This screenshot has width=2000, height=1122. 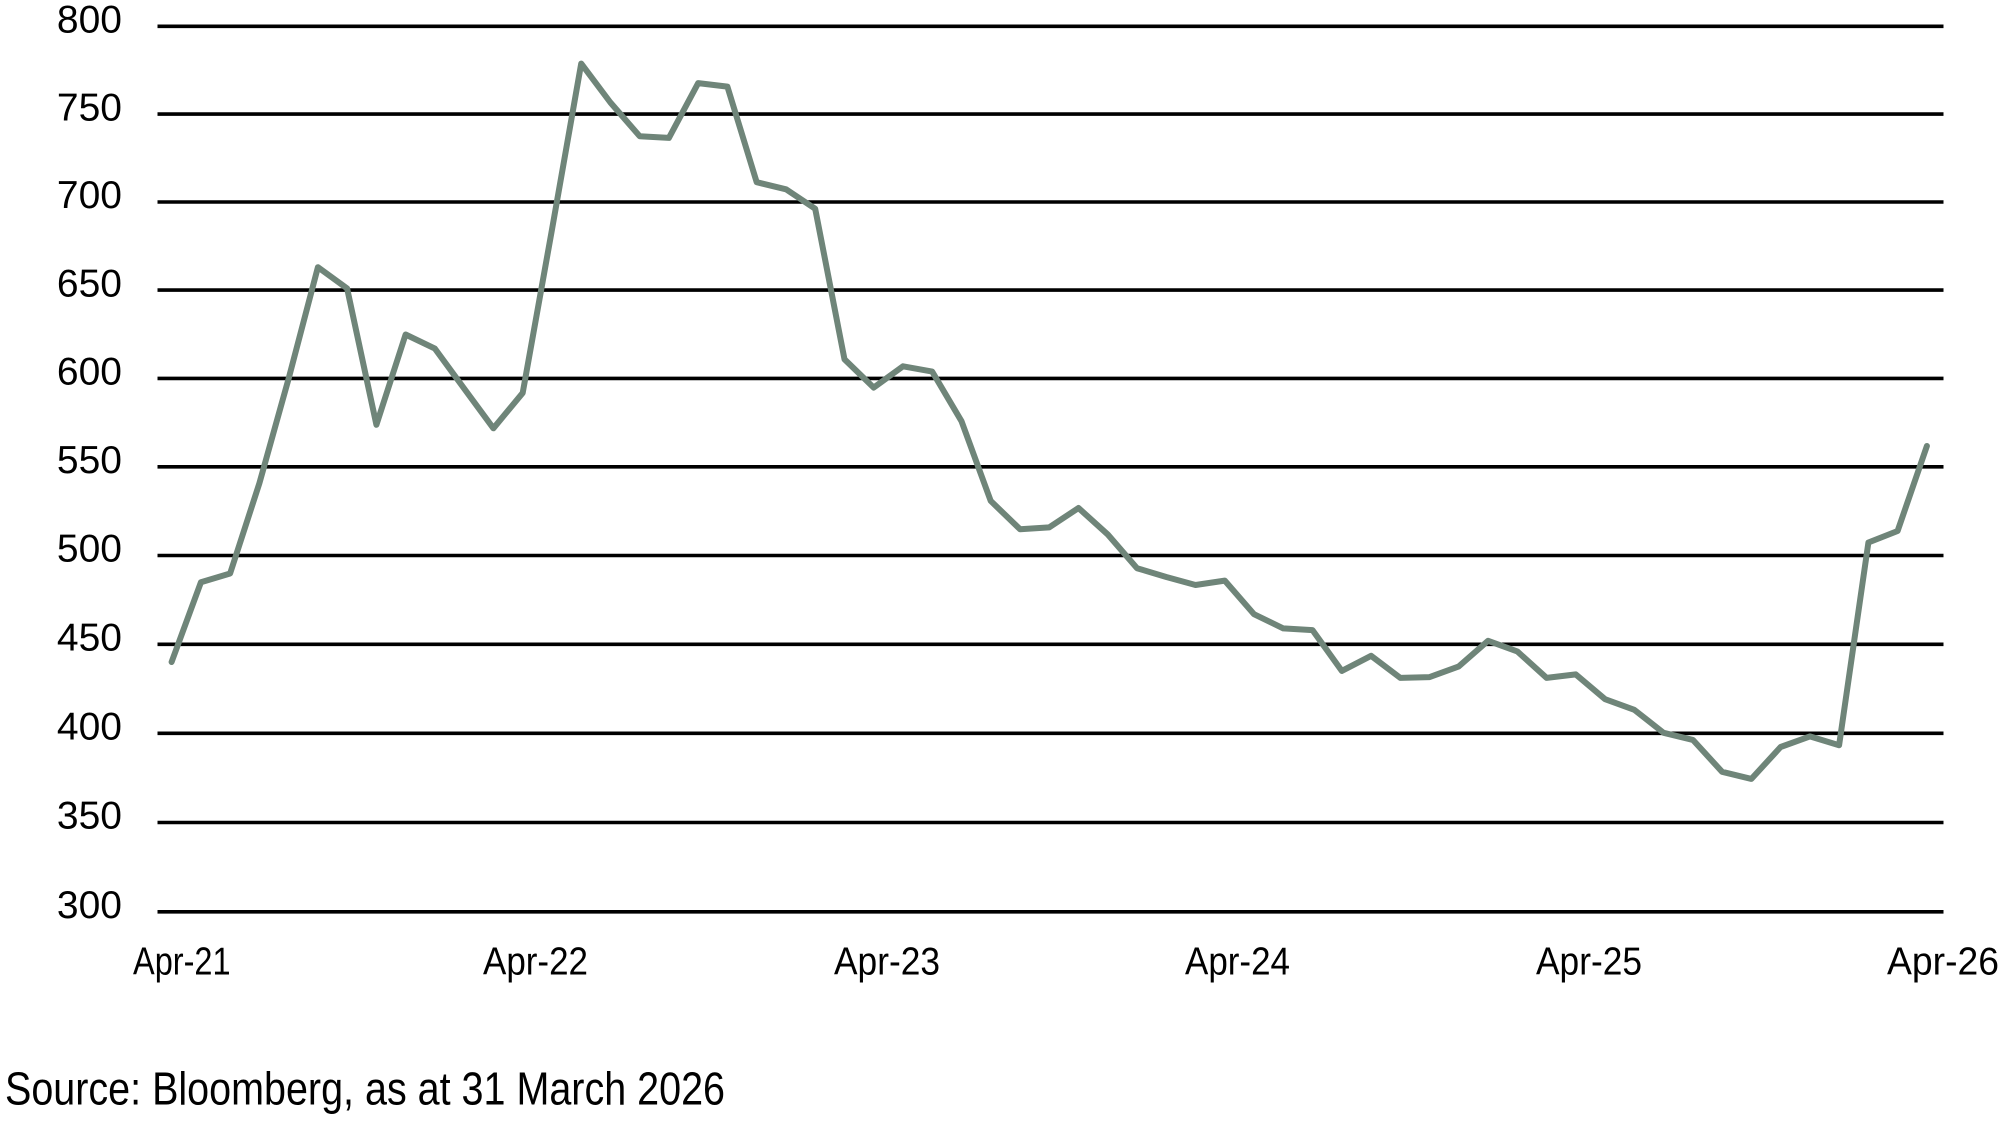 What do you see at coordinates (89, 21) in the screenshot?
I see `svg-text: 800` at bounding box center [89, 21].